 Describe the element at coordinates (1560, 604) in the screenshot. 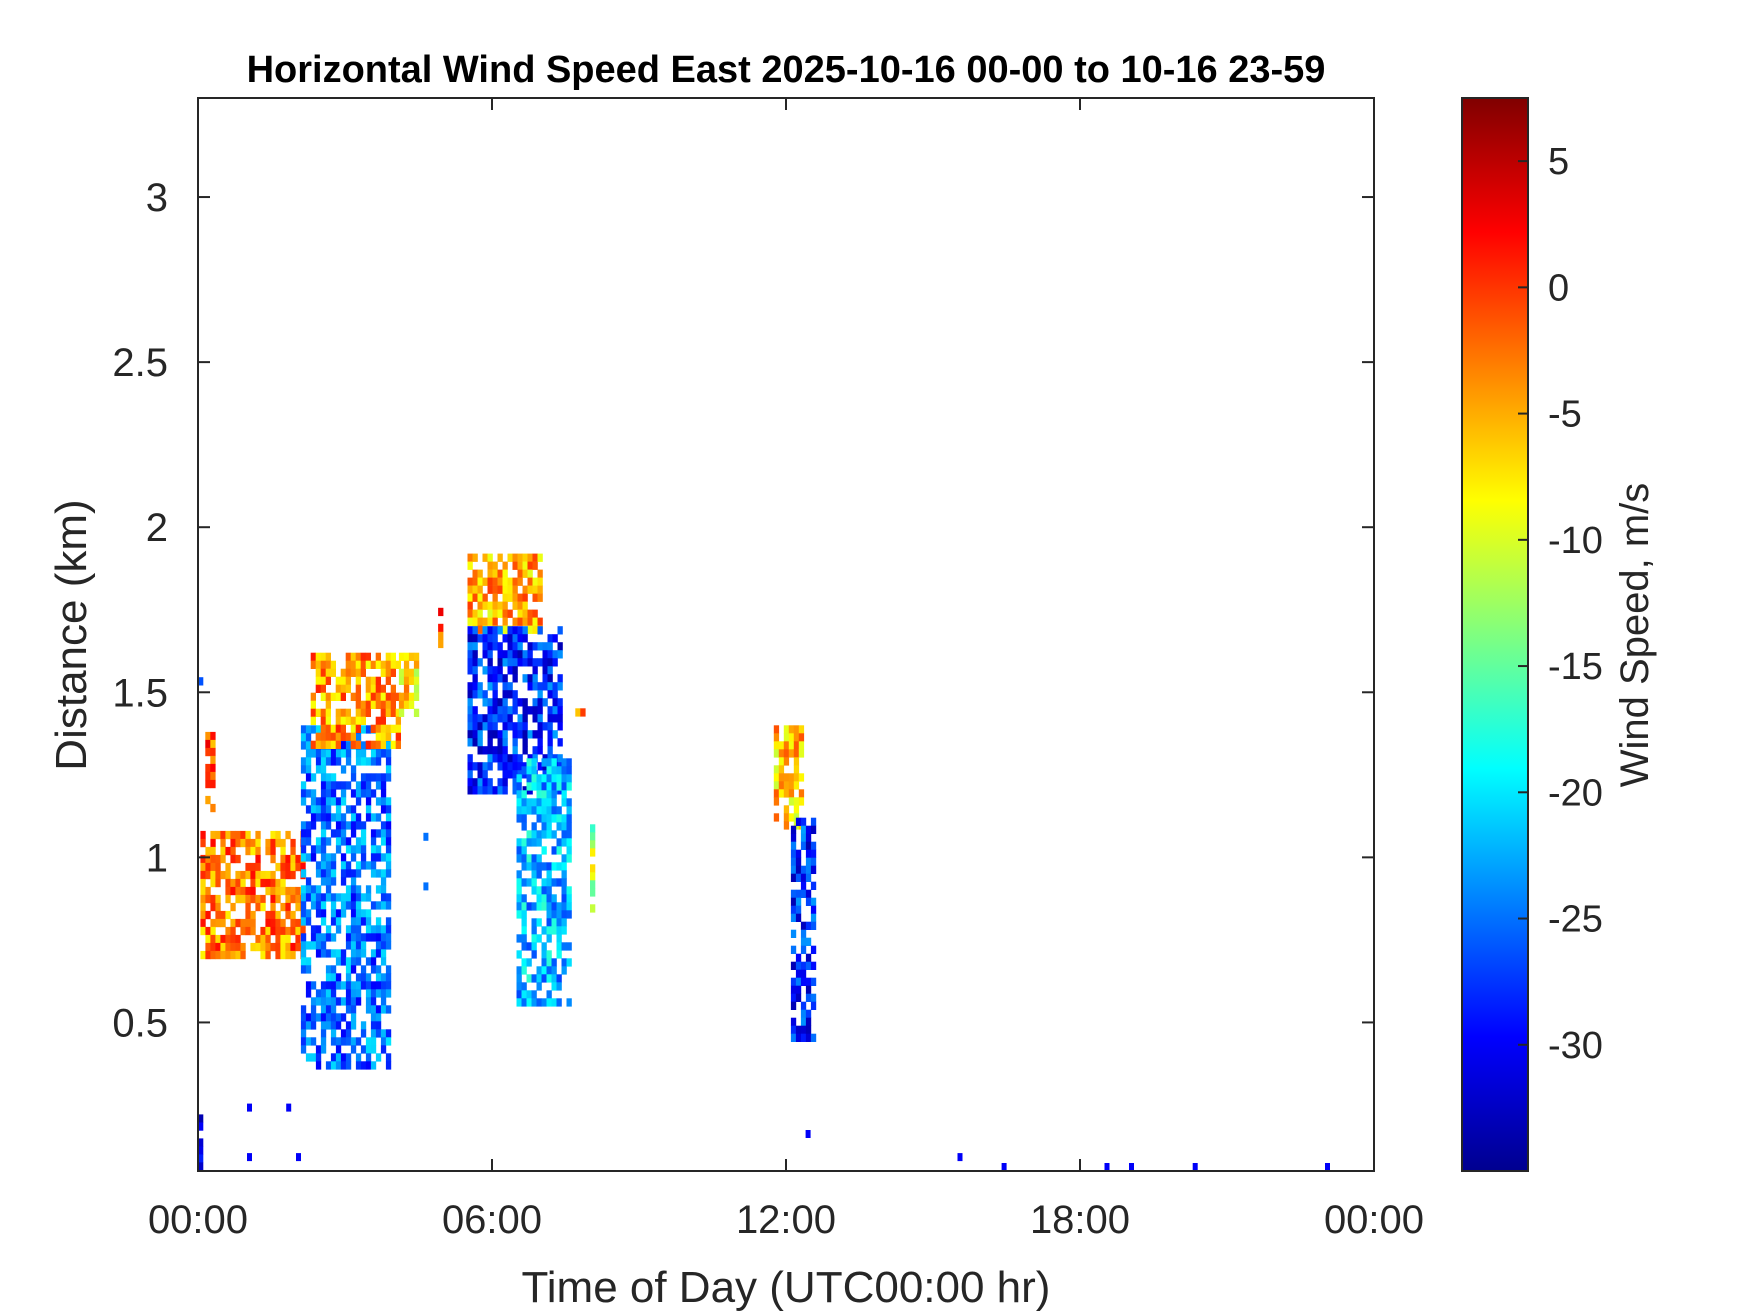

I see `colorbar-ticks: 50-5-10-15-20-25-30` at that location.